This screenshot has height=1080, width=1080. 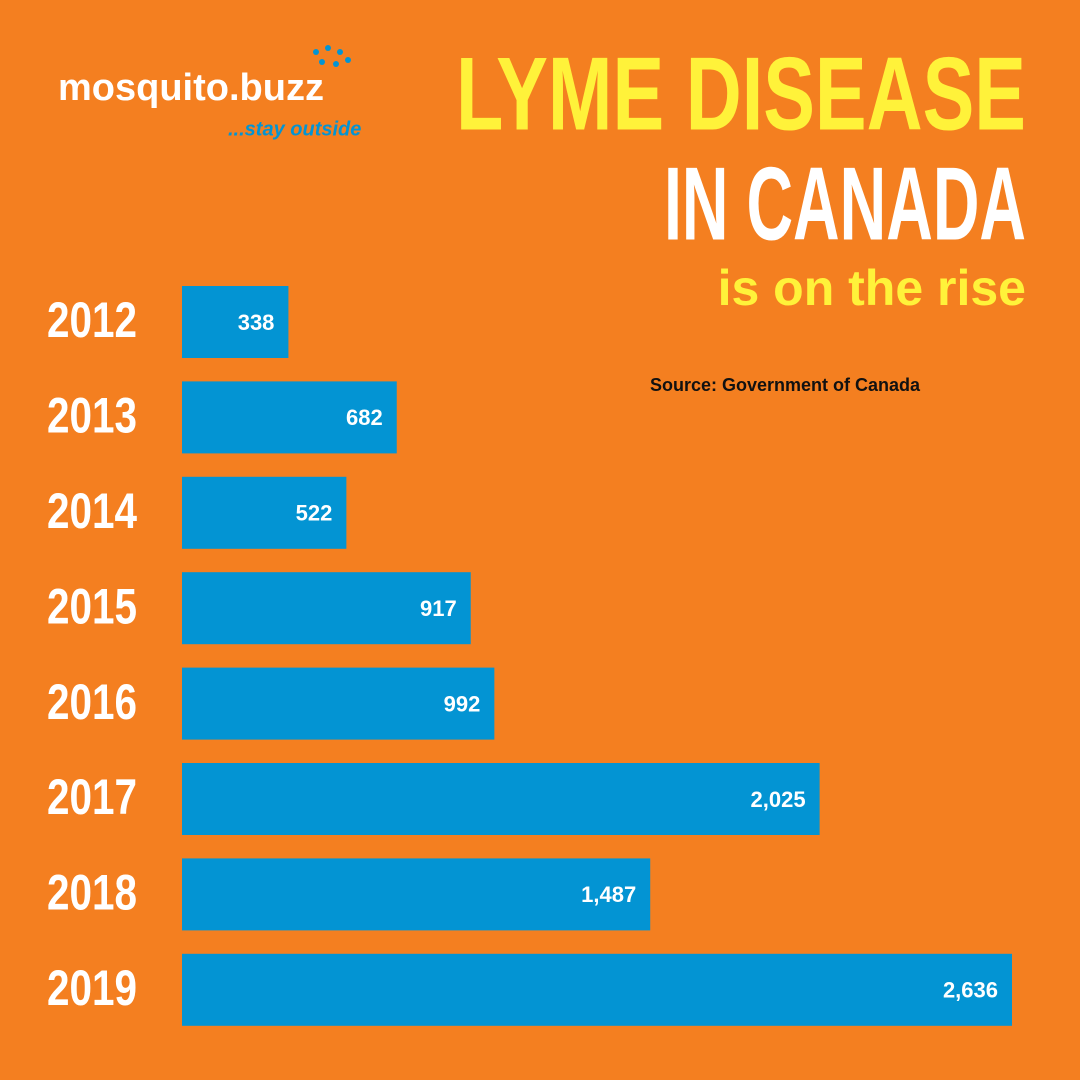 I want to click on y-tick-label: 2012, so click(x=92, y=320).